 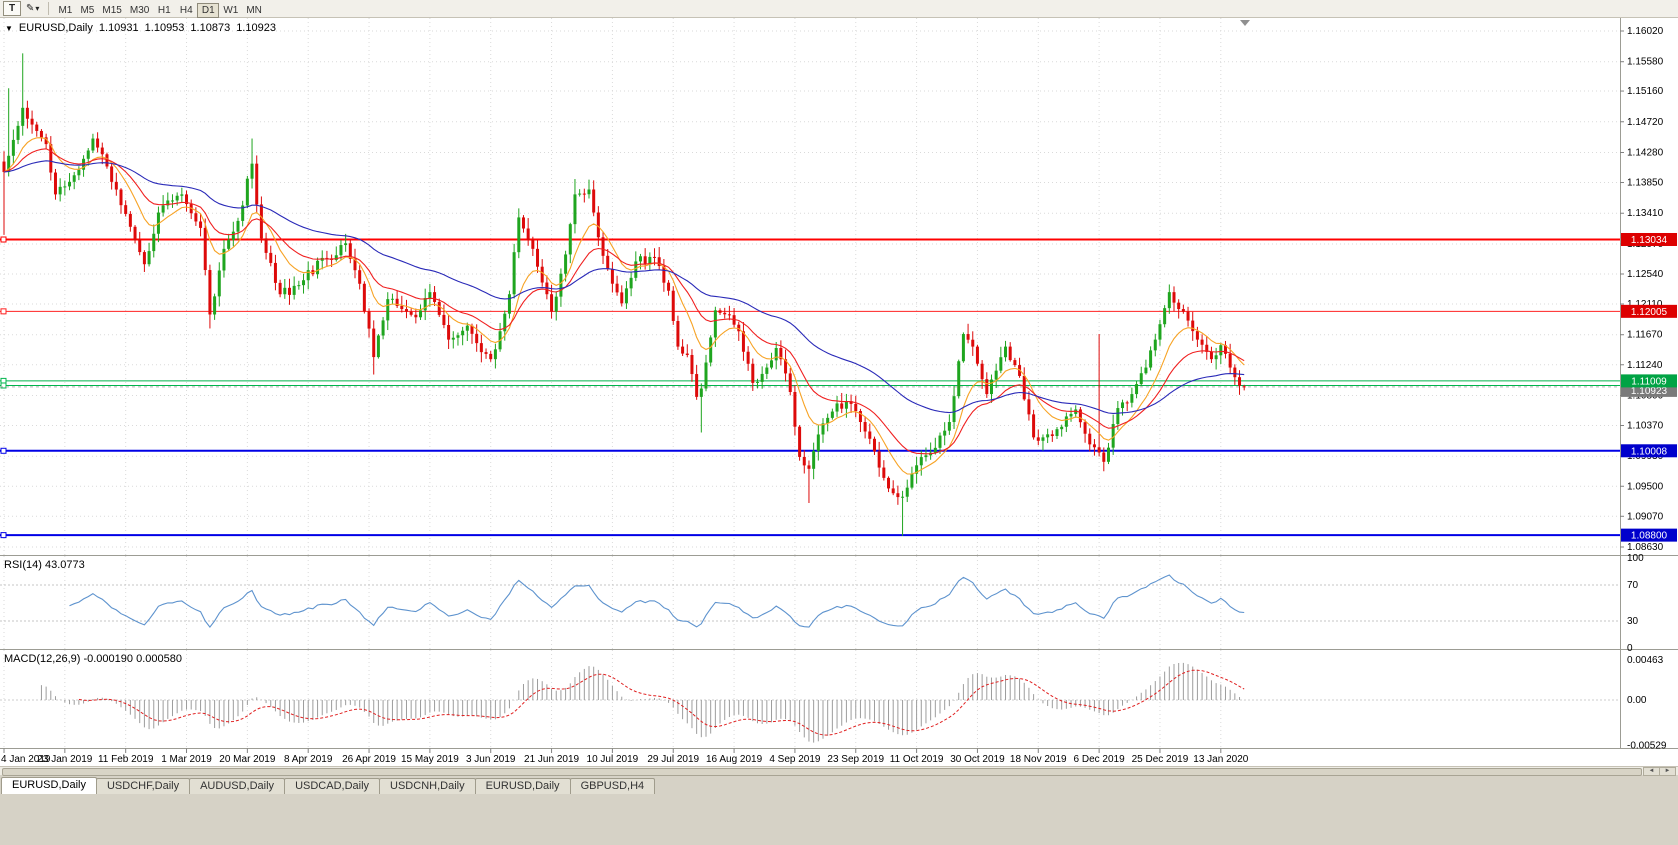 What do you see at coordinates (1635, 558) in the screenshot?
I see `svg-text: 100` at bounding box center [1635, 558].